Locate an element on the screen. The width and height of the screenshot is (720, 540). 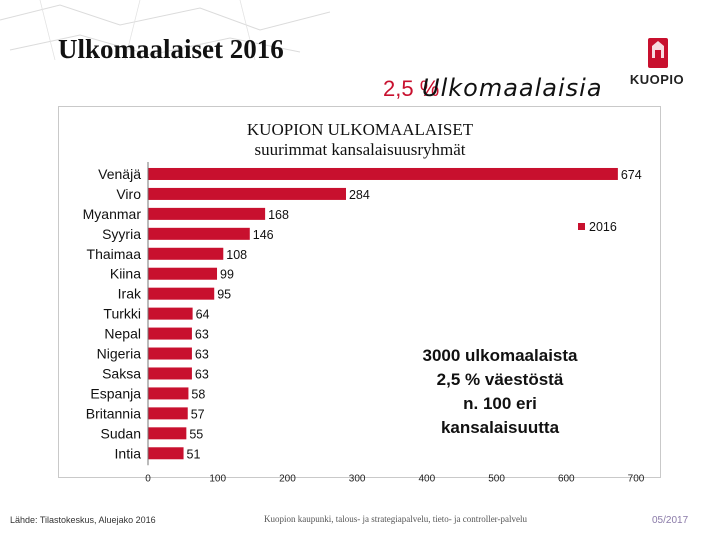
data-label: 64 is located at coordinates (203, 315).